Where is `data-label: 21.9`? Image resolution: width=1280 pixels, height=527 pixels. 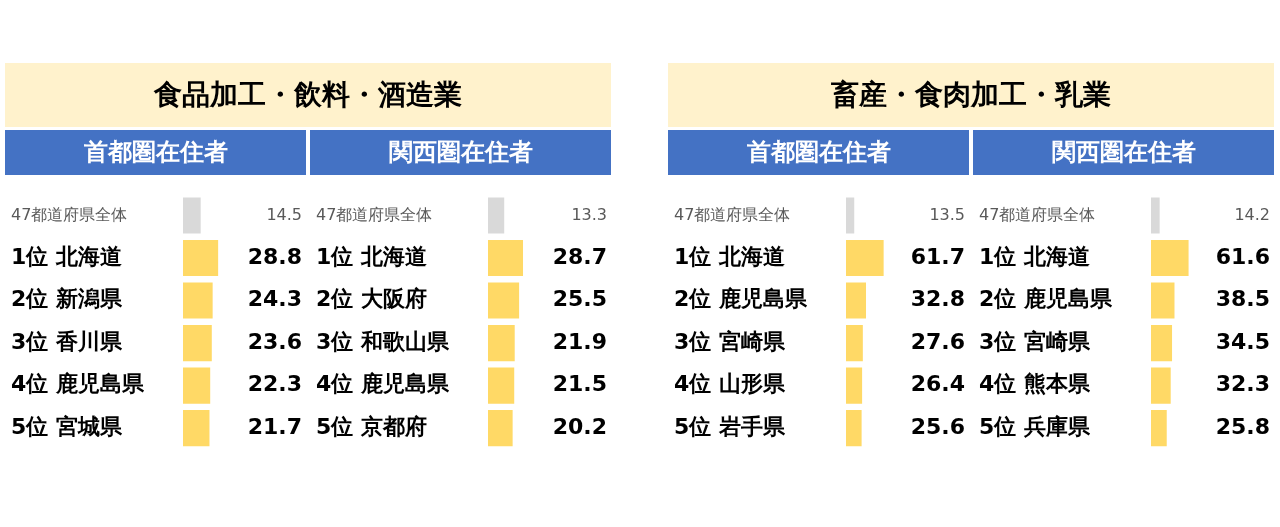 data-label: 21.9 is located at coordinates (579, 341).